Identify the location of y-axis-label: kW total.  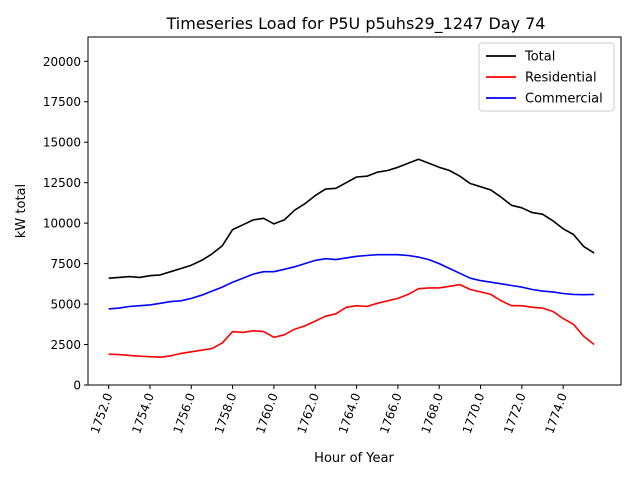
(21, 211).